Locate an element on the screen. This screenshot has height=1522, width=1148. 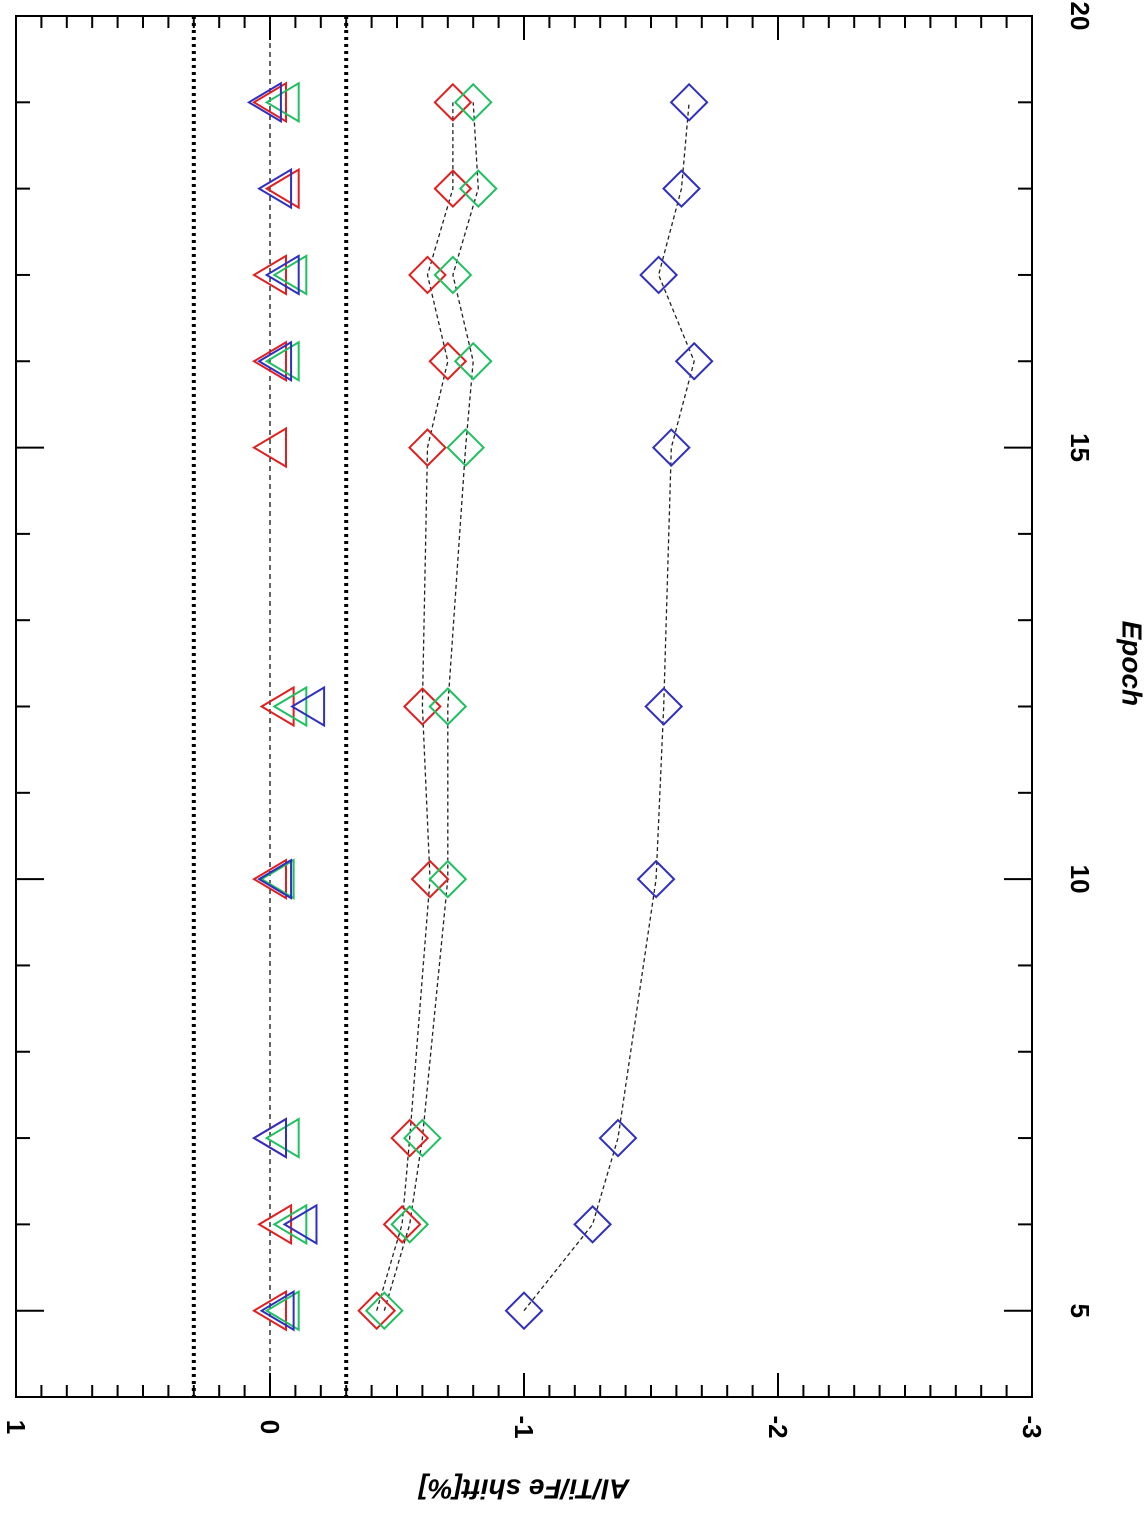
x-axis-label: Epoch is located at coordinates (1132, 664).